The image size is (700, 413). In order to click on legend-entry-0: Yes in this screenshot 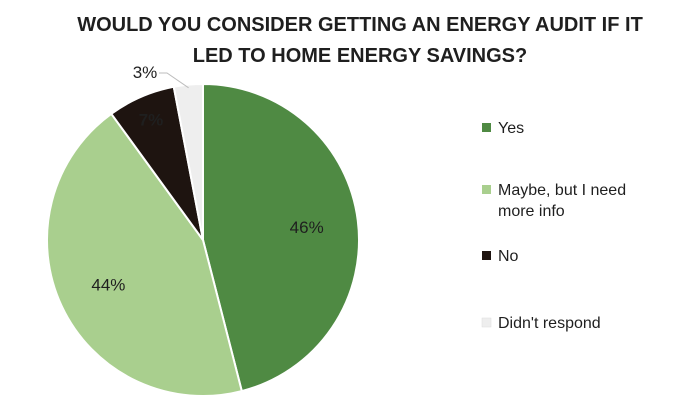, I will do `click(503, 128)`.